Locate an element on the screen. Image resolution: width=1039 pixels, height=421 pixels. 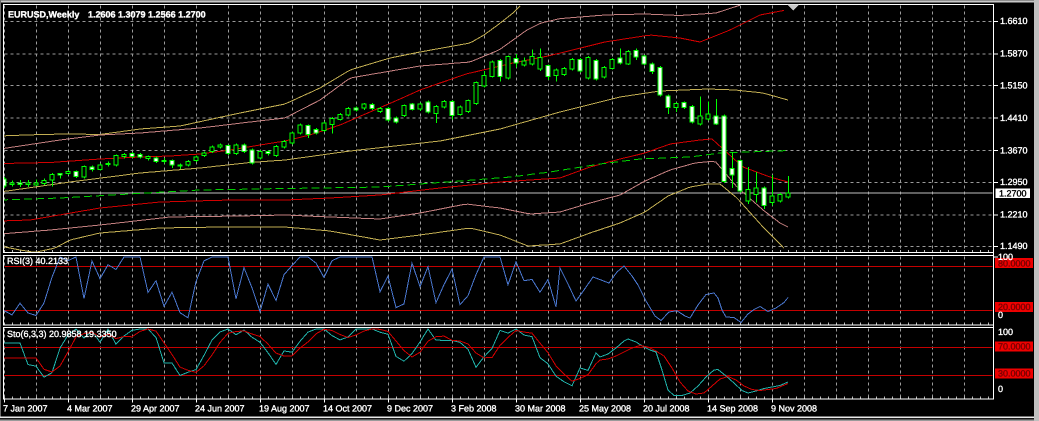
svg-text: 4 Mar 2007 is located at coordinates (90, 409).